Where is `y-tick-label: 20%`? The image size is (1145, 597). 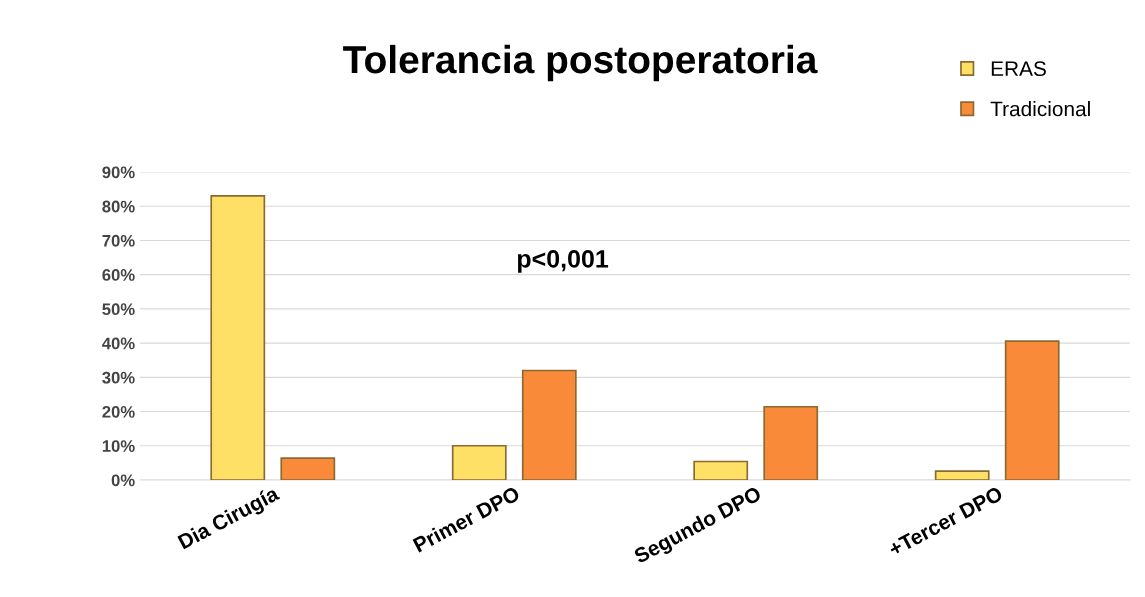 y-tick-label: 20% is located at coordinates (118, 411).